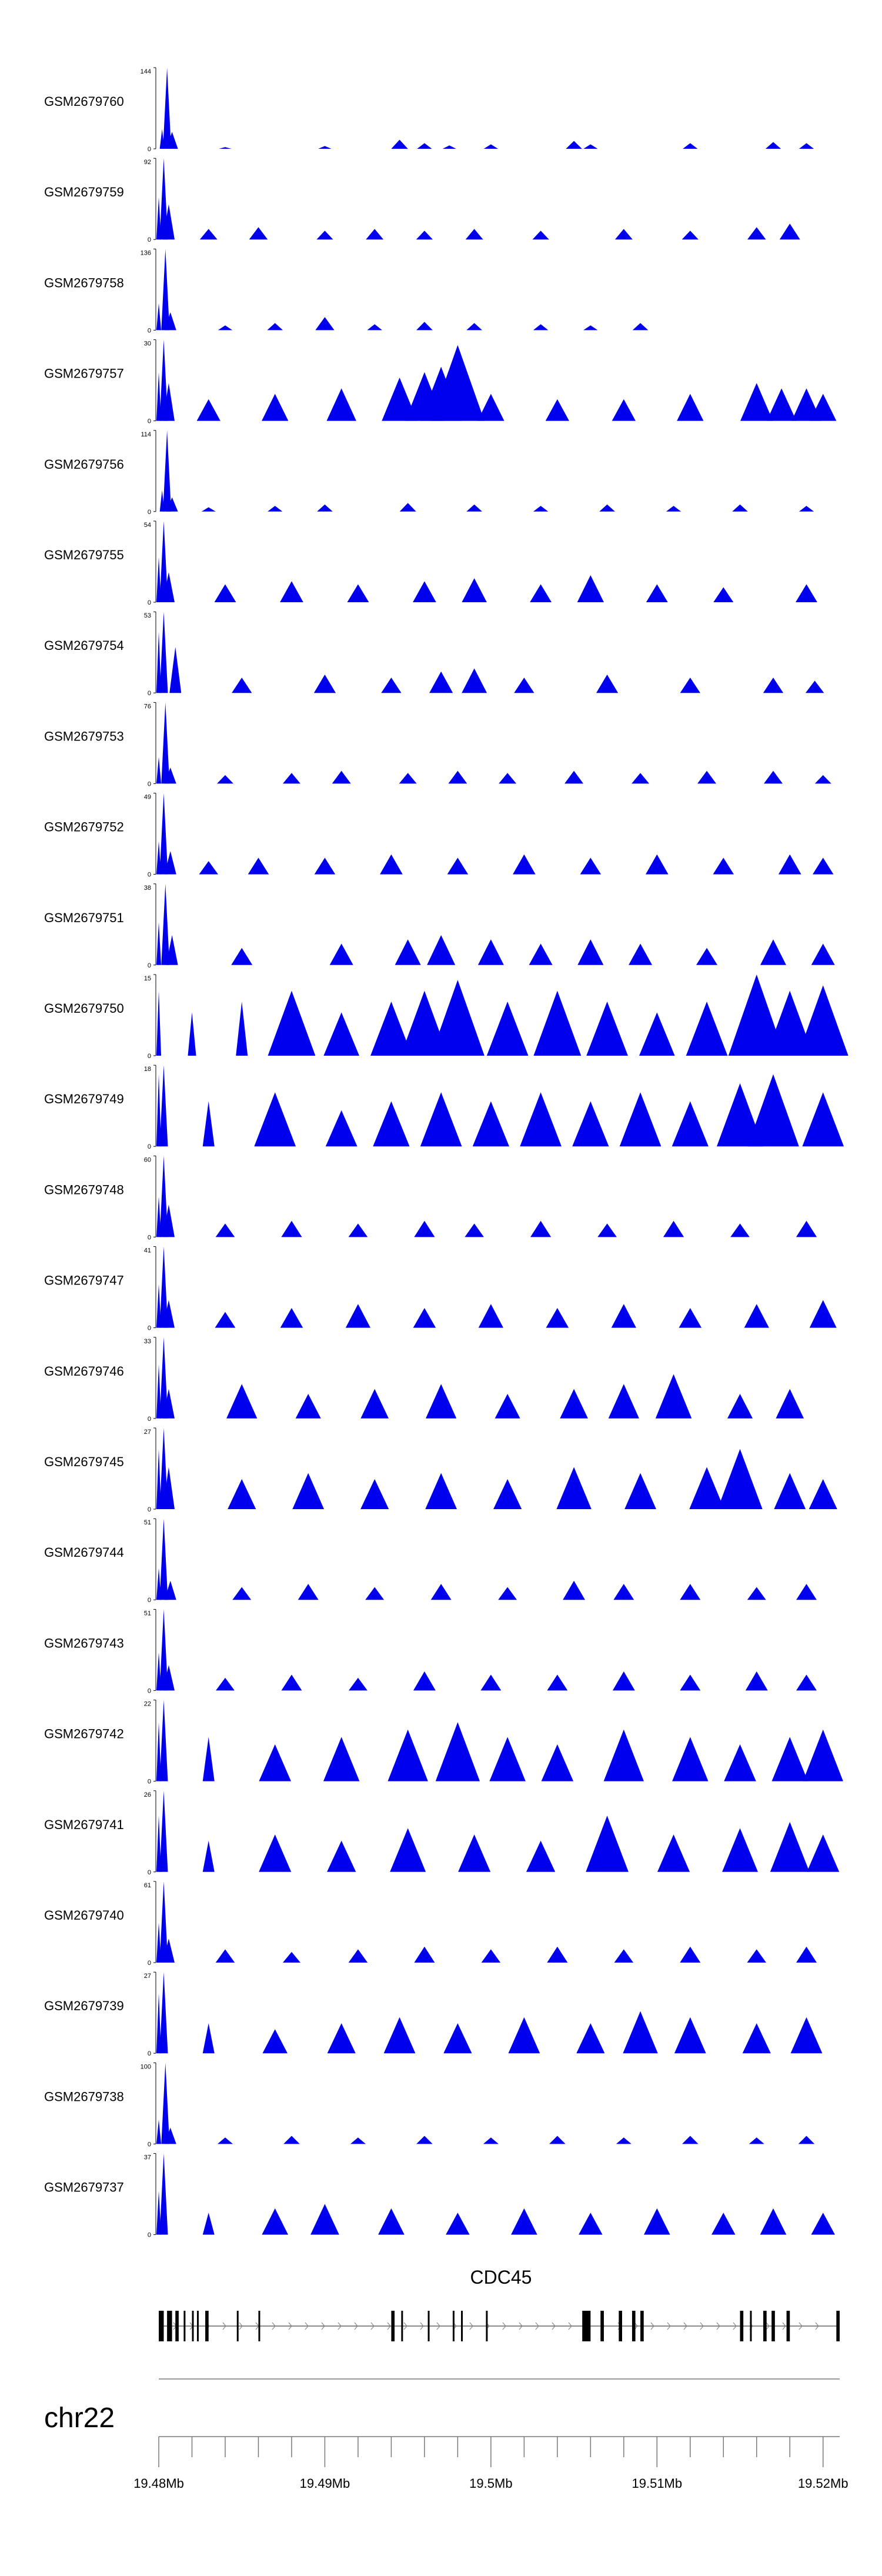 This screenshot has height=2576, width=882. Describe the element at coordinates (147, 344) in the screenshot. I see `y-max-label: 30` at that location.